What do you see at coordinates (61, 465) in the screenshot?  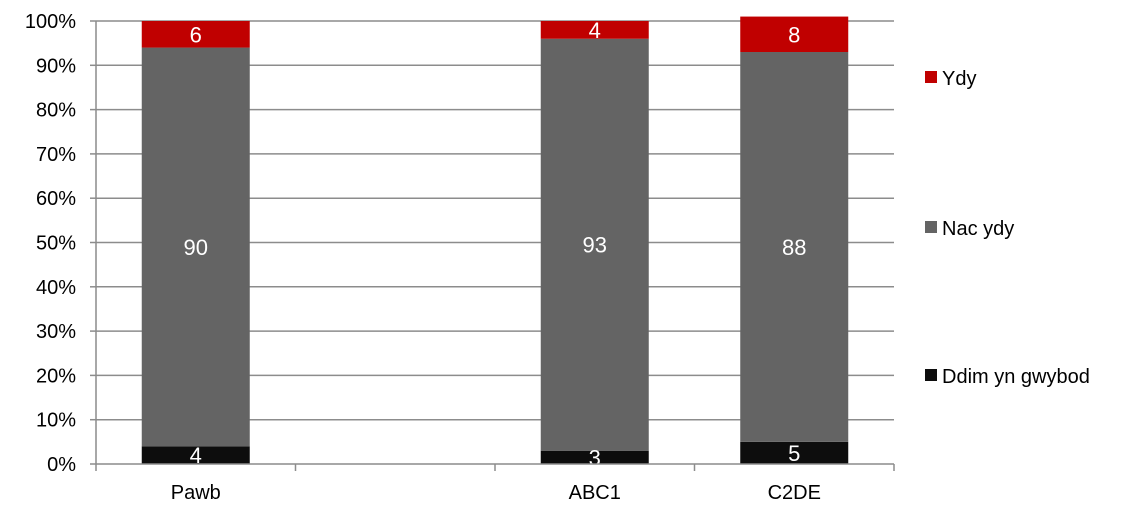 I see `y-tick-label: 0%` at bounding box center [61, 465].